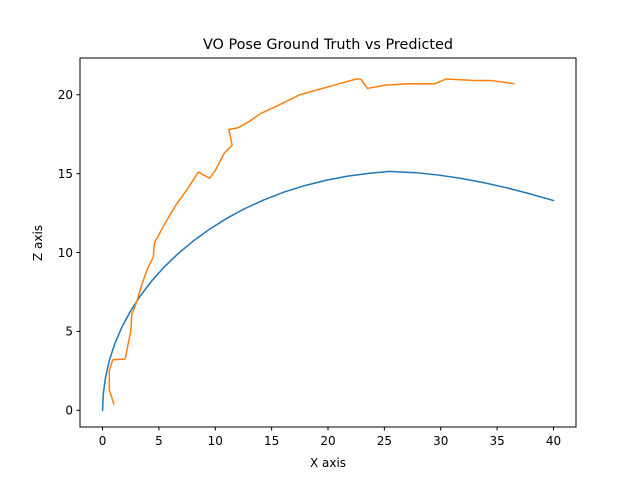 The height and width of the screenshot is (480, 640). What do you see at coordinates (65, 174) in the screenshot?
I see `y-tick-label: 15` at bounding box center [65, 174].